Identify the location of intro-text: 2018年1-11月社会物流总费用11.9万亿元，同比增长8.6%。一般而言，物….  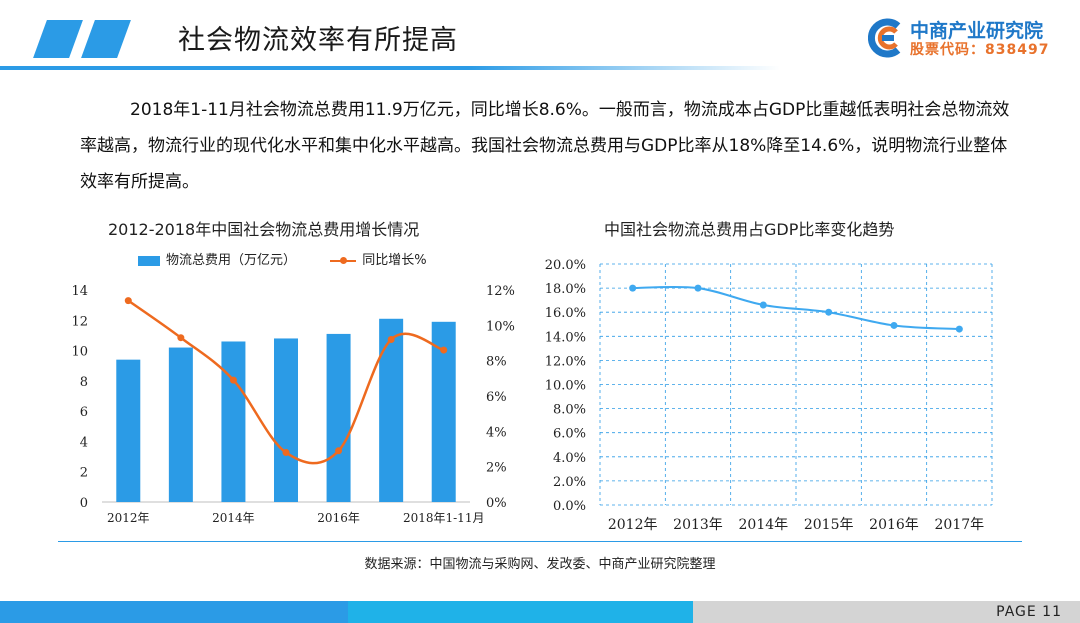
(545, 146).